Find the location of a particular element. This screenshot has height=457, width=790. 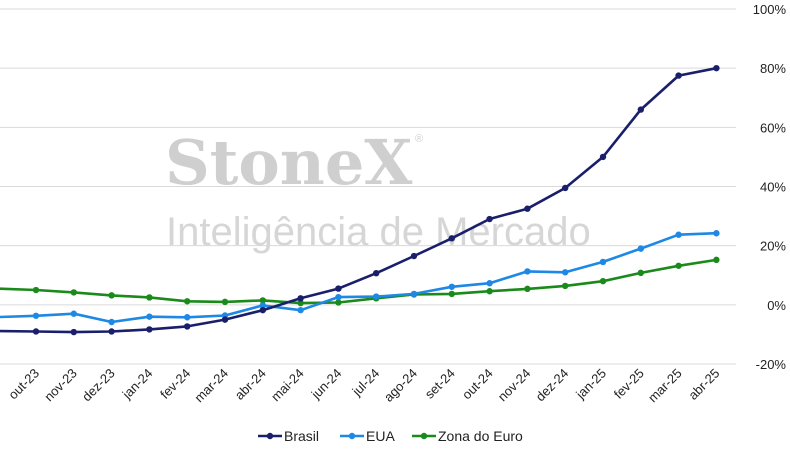

y-tick-label: 100% is located at coordinates (770, 9).